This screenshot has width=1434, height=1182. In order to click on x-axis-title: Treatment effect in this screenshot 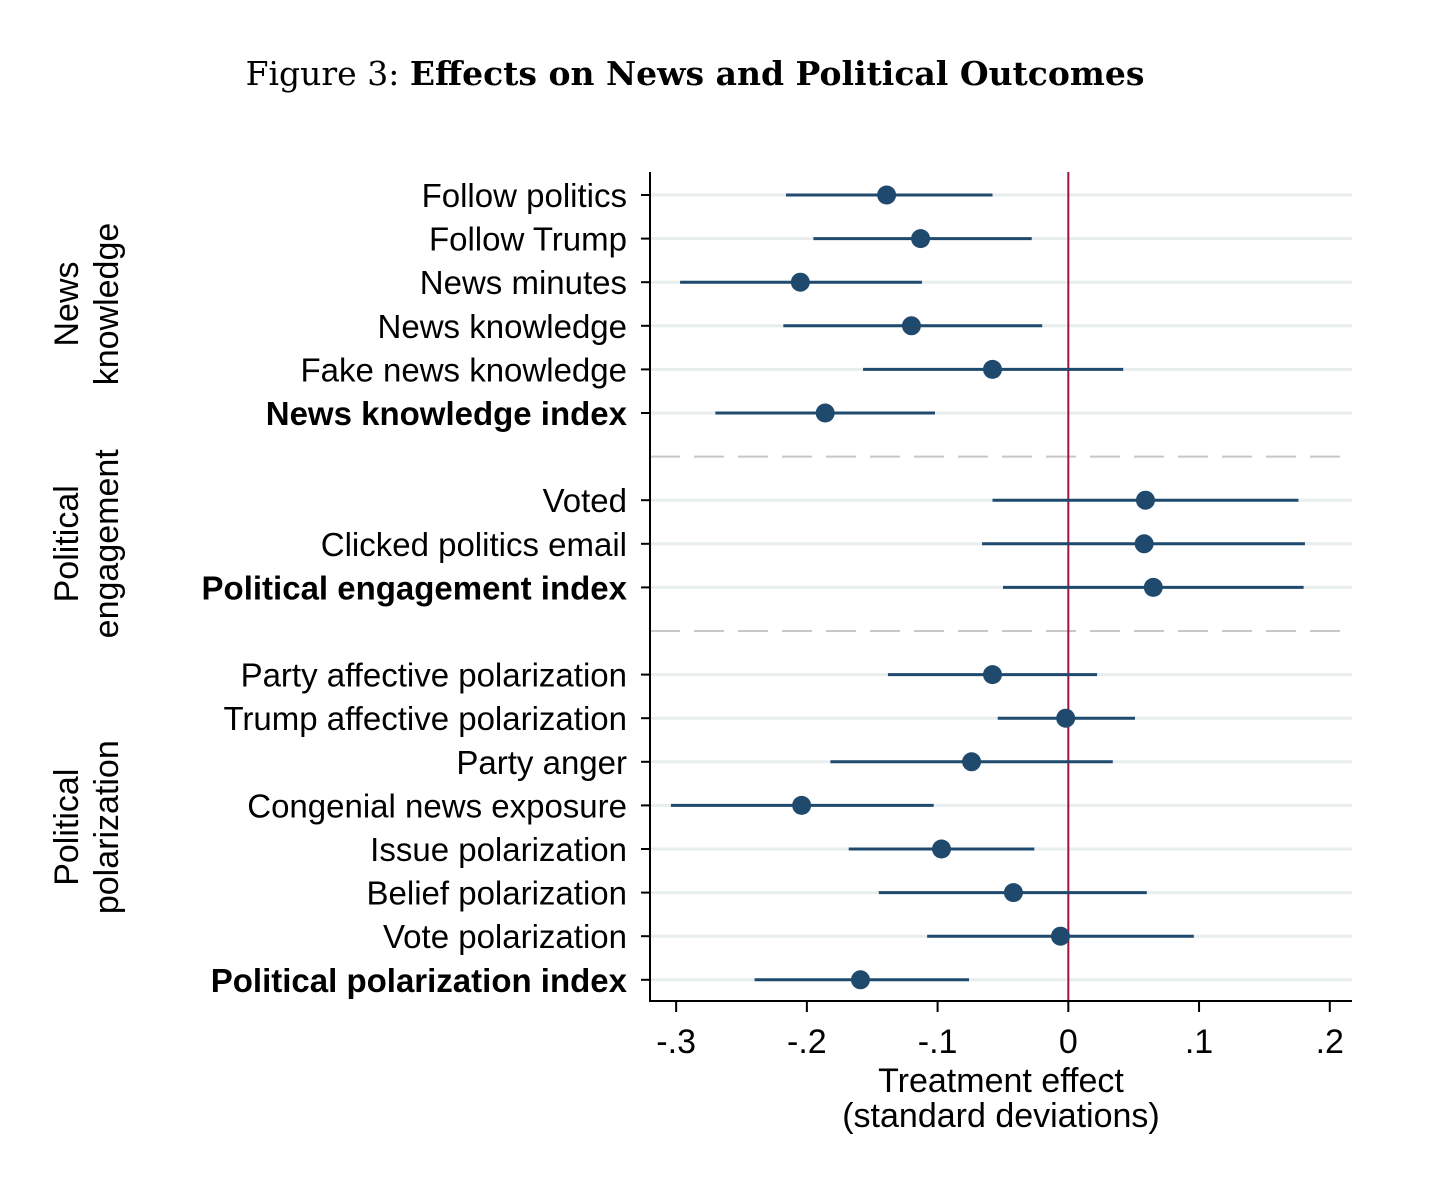, I will do `click(1001, 1081)`.